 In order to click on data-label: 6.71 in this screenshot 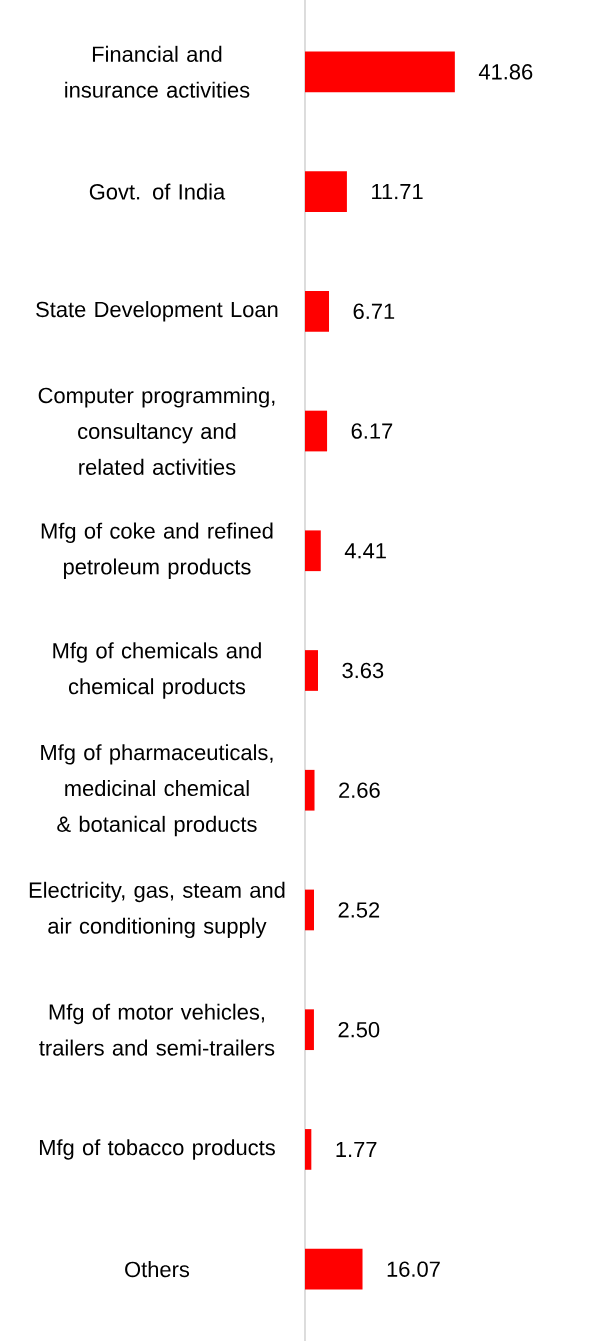, I will do `click(374, 311)`.